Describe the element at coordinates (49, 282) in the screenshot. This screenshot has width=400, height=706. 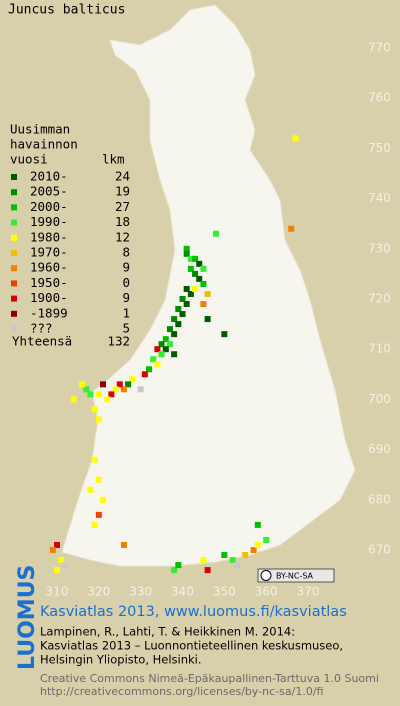
I see `legend-label: 1950-` at that location.